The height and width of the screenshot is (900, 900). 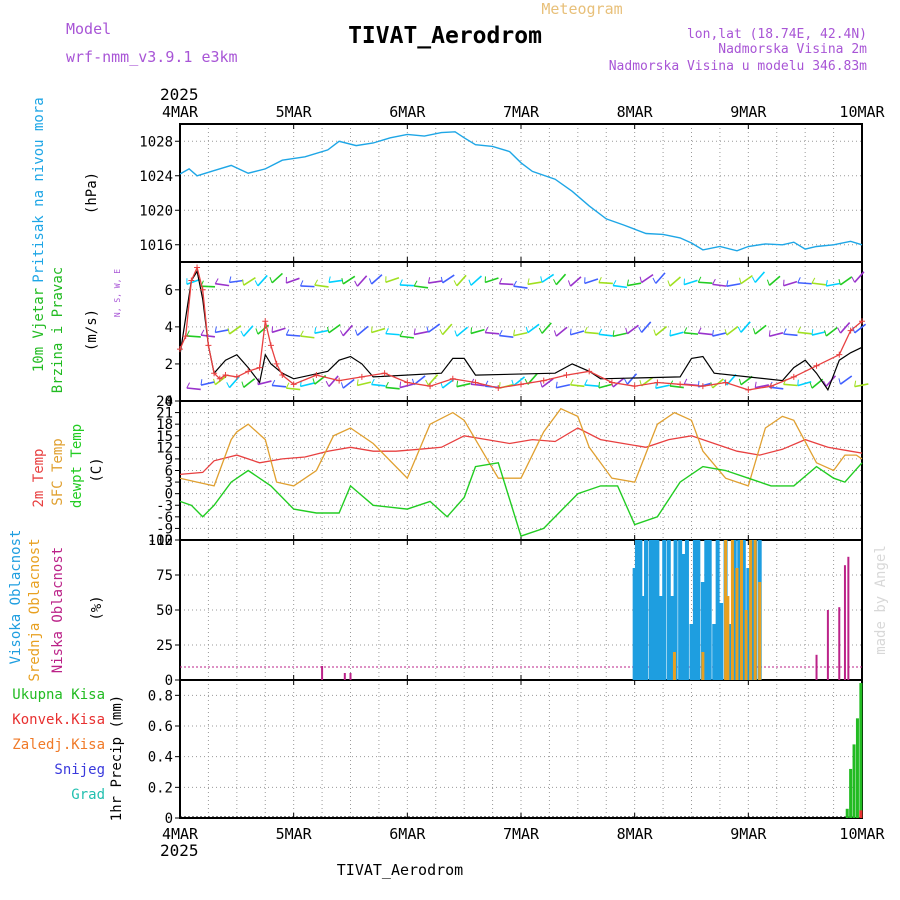 I want to click on y-tick-label: 50, so click(x=164, y=611).